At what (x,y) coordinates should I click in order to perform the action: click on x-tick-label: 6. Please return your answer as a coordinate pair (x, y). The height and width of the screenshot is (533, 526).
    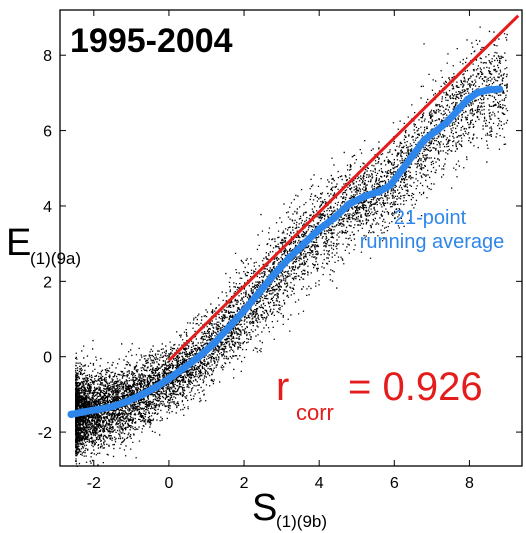
    Looking at the image, I should click on (394, 483).